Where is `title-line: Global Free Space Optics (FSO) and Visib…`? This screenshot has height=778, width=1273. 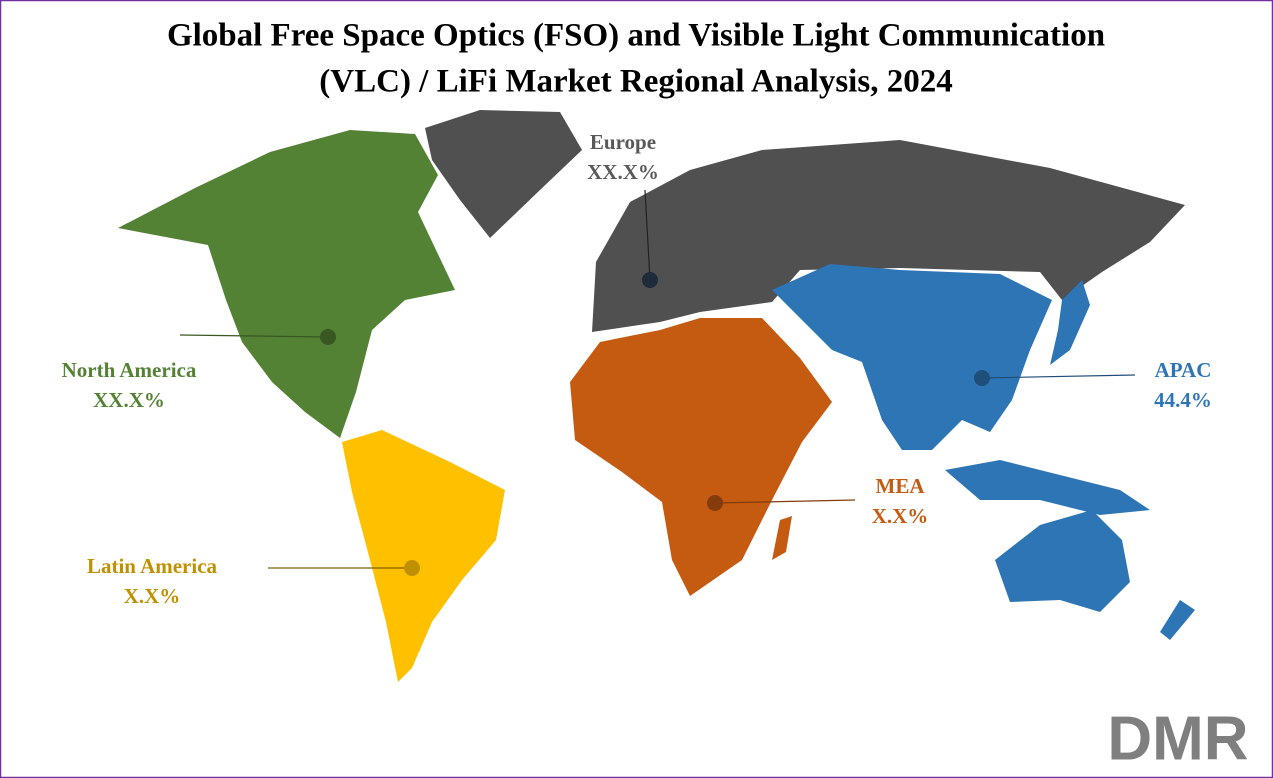
title-line: Global Free Space Optics (FSO) and Visib… is located at coordinates (636, 36).